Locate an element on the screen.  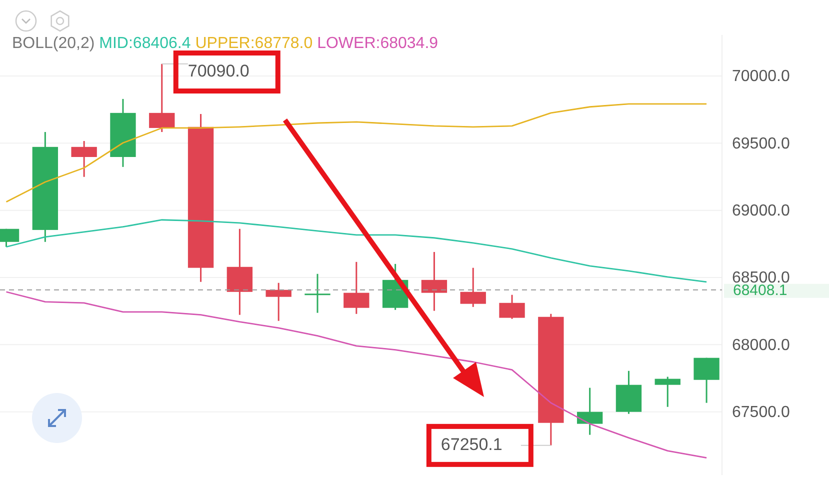
y-tick-label: 69000.0 is located at coordinates (761, 211).